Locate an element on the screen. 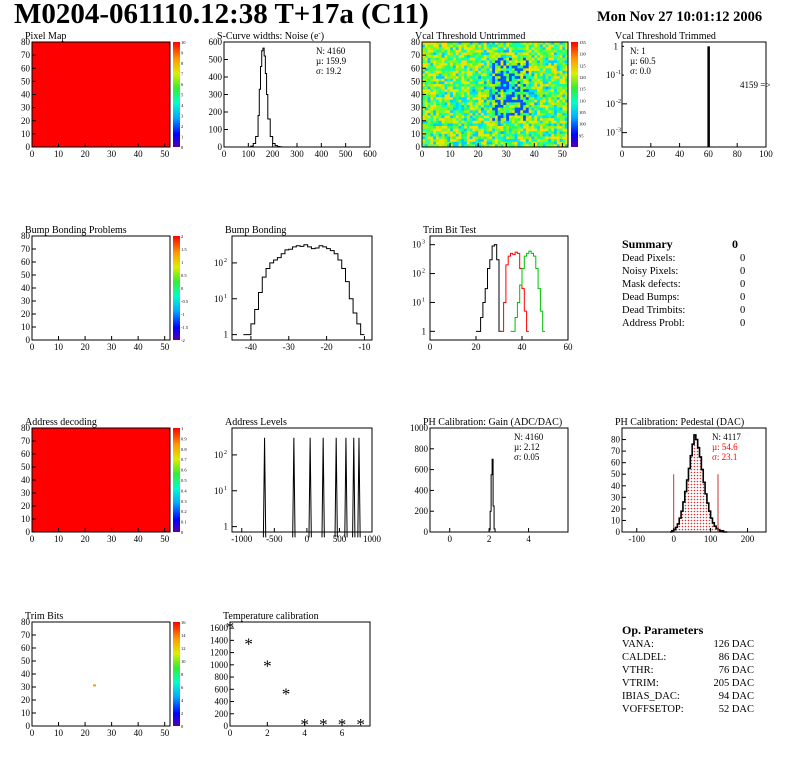  color-scale-label: 0.7 is located at coordinates (184, 459).